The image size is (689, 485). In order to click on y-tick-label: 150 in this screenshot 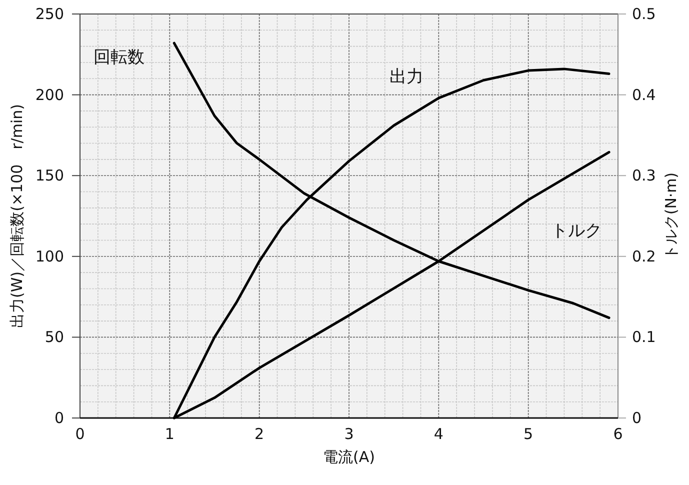, I will do `click(49, 175)`.